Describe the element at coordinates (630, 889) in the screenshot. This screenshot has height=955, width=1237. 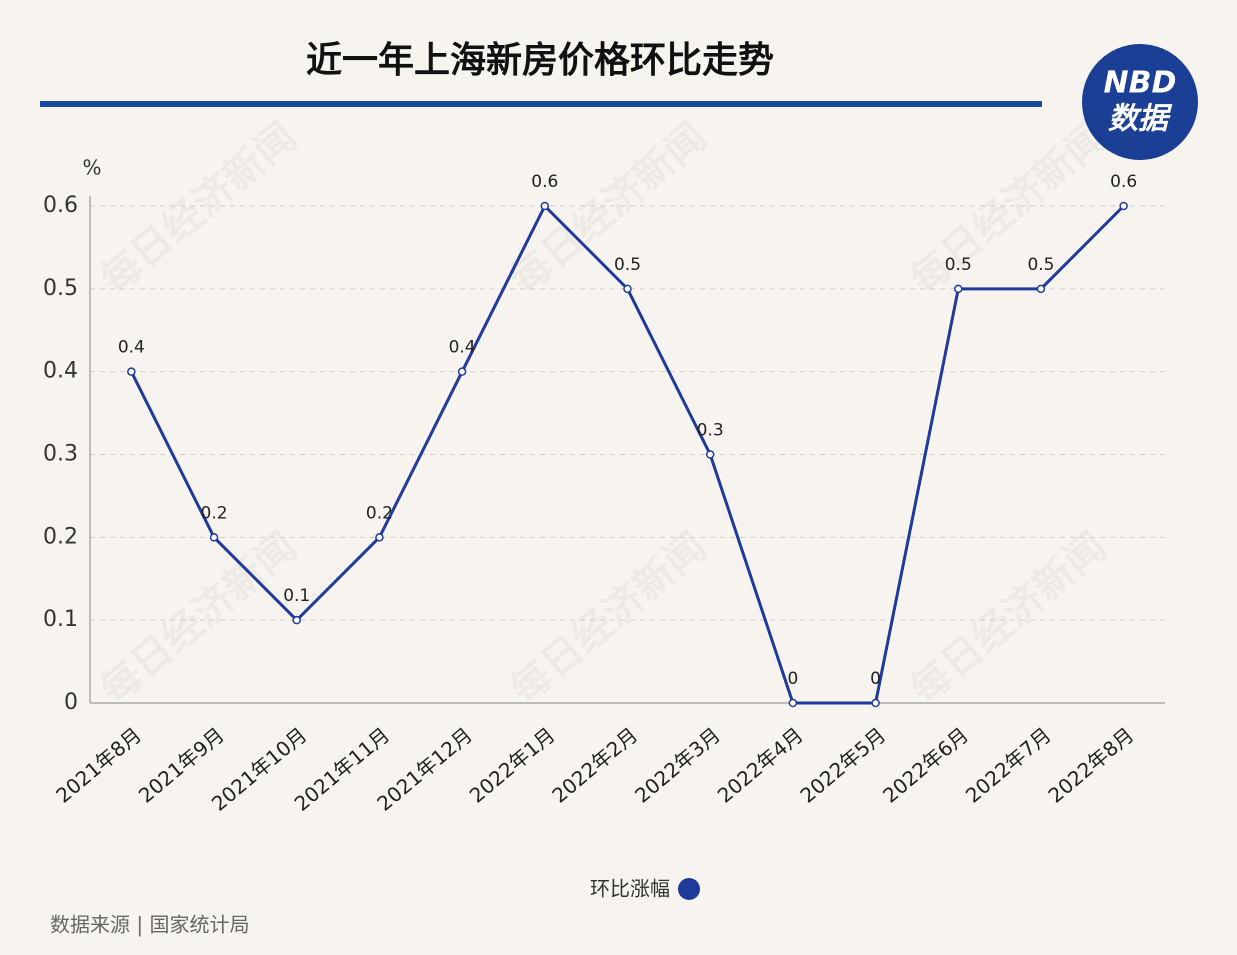
I see `legend-label: 环比涨幅` at that location.